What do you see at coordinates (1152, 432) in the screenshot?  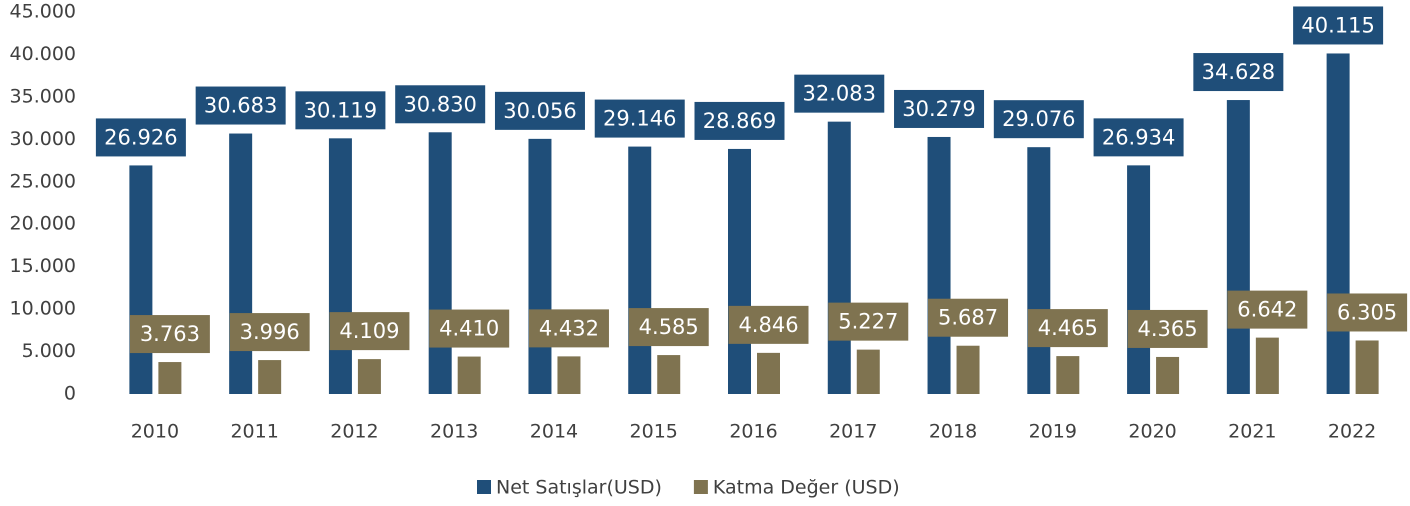 I see `x-tick-label: 2020` at bounding box center [1152, 432].